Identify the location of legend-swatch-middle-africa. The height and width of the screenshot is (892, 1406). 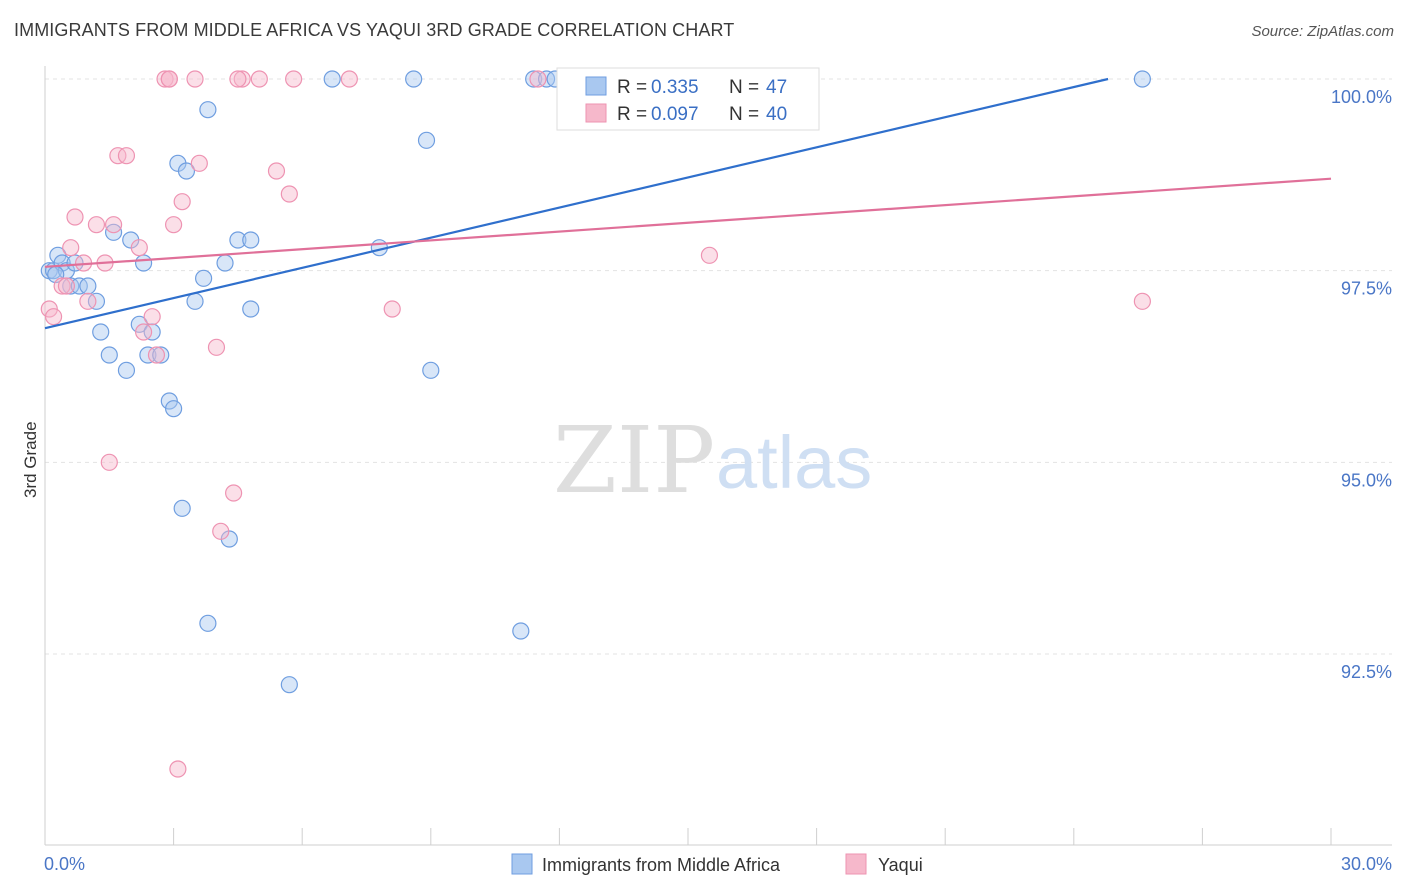
(522, 864).